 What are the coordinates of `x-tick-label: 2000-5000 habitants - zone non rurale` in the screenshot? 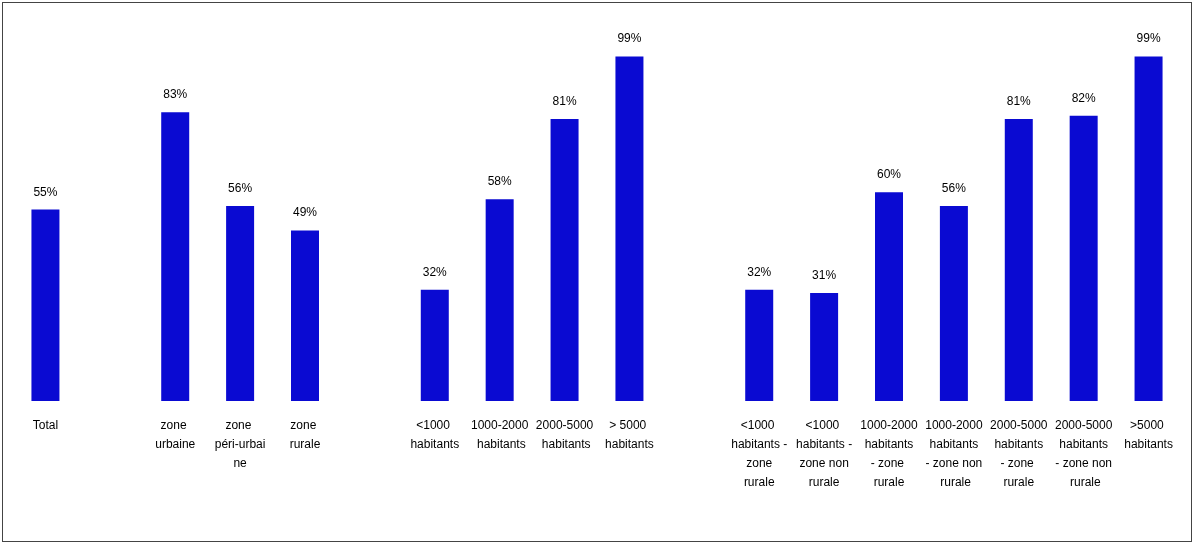 It's located at (1083, 453).